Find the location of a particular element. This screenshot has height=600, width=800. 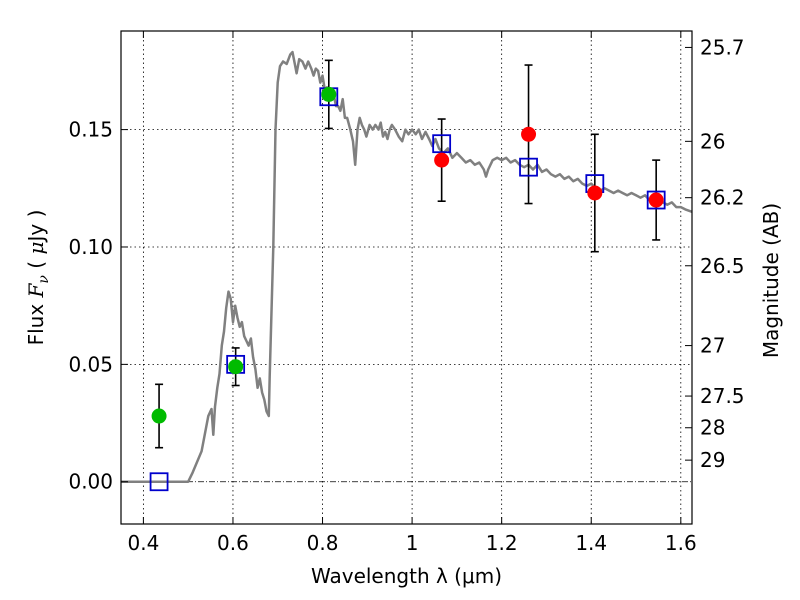

x-tick-label: 1 is located at coordinates (412, 543).